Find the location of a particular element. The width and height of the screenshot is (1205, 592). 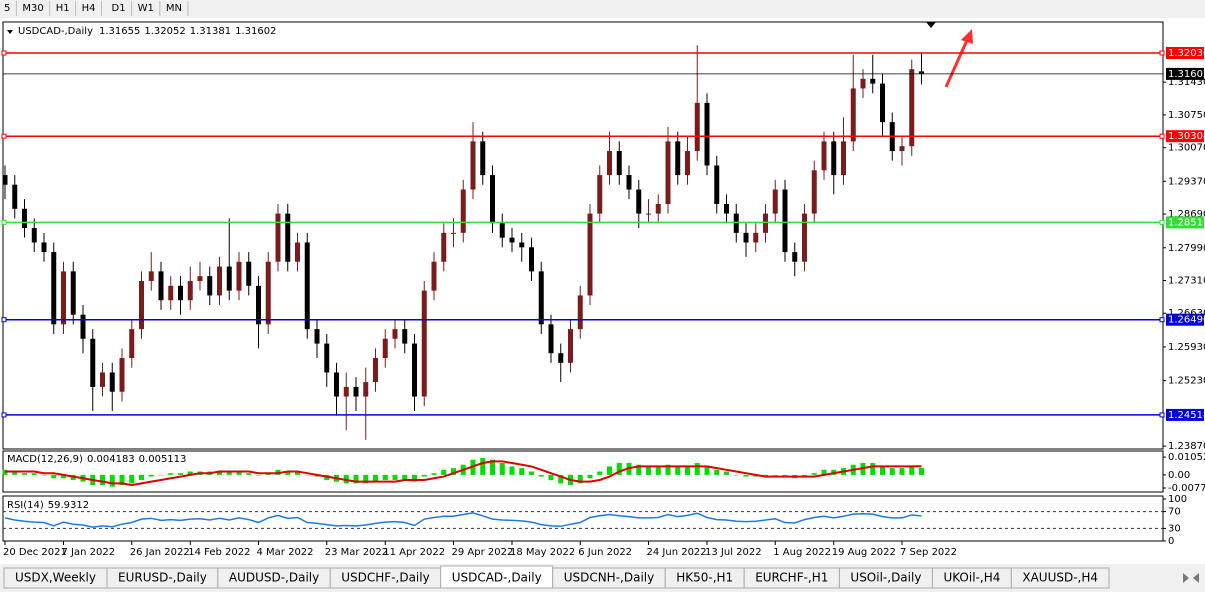

toolbar is located at coordinates (602, 9).